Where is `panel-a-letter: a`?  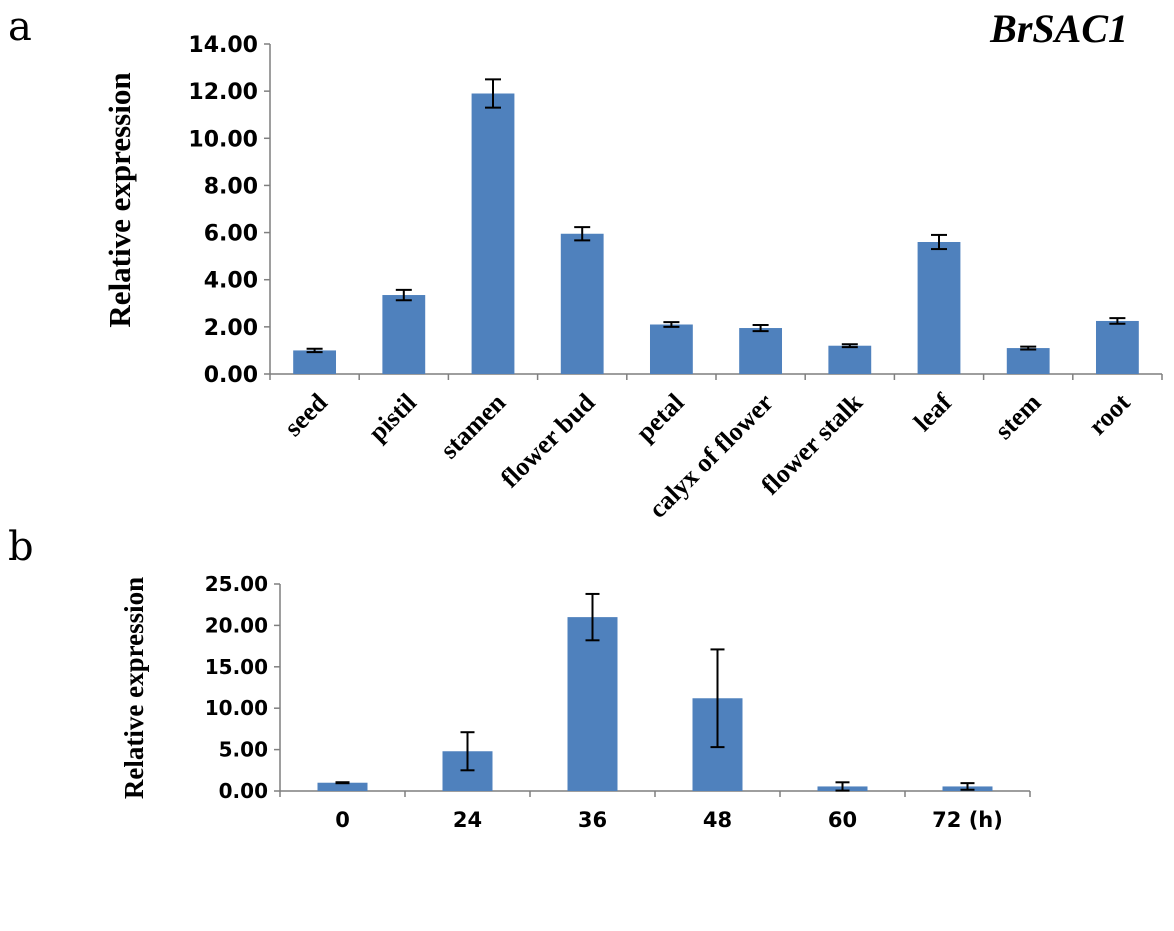 panel-a-letter: a is located at coordinates (20, 27).